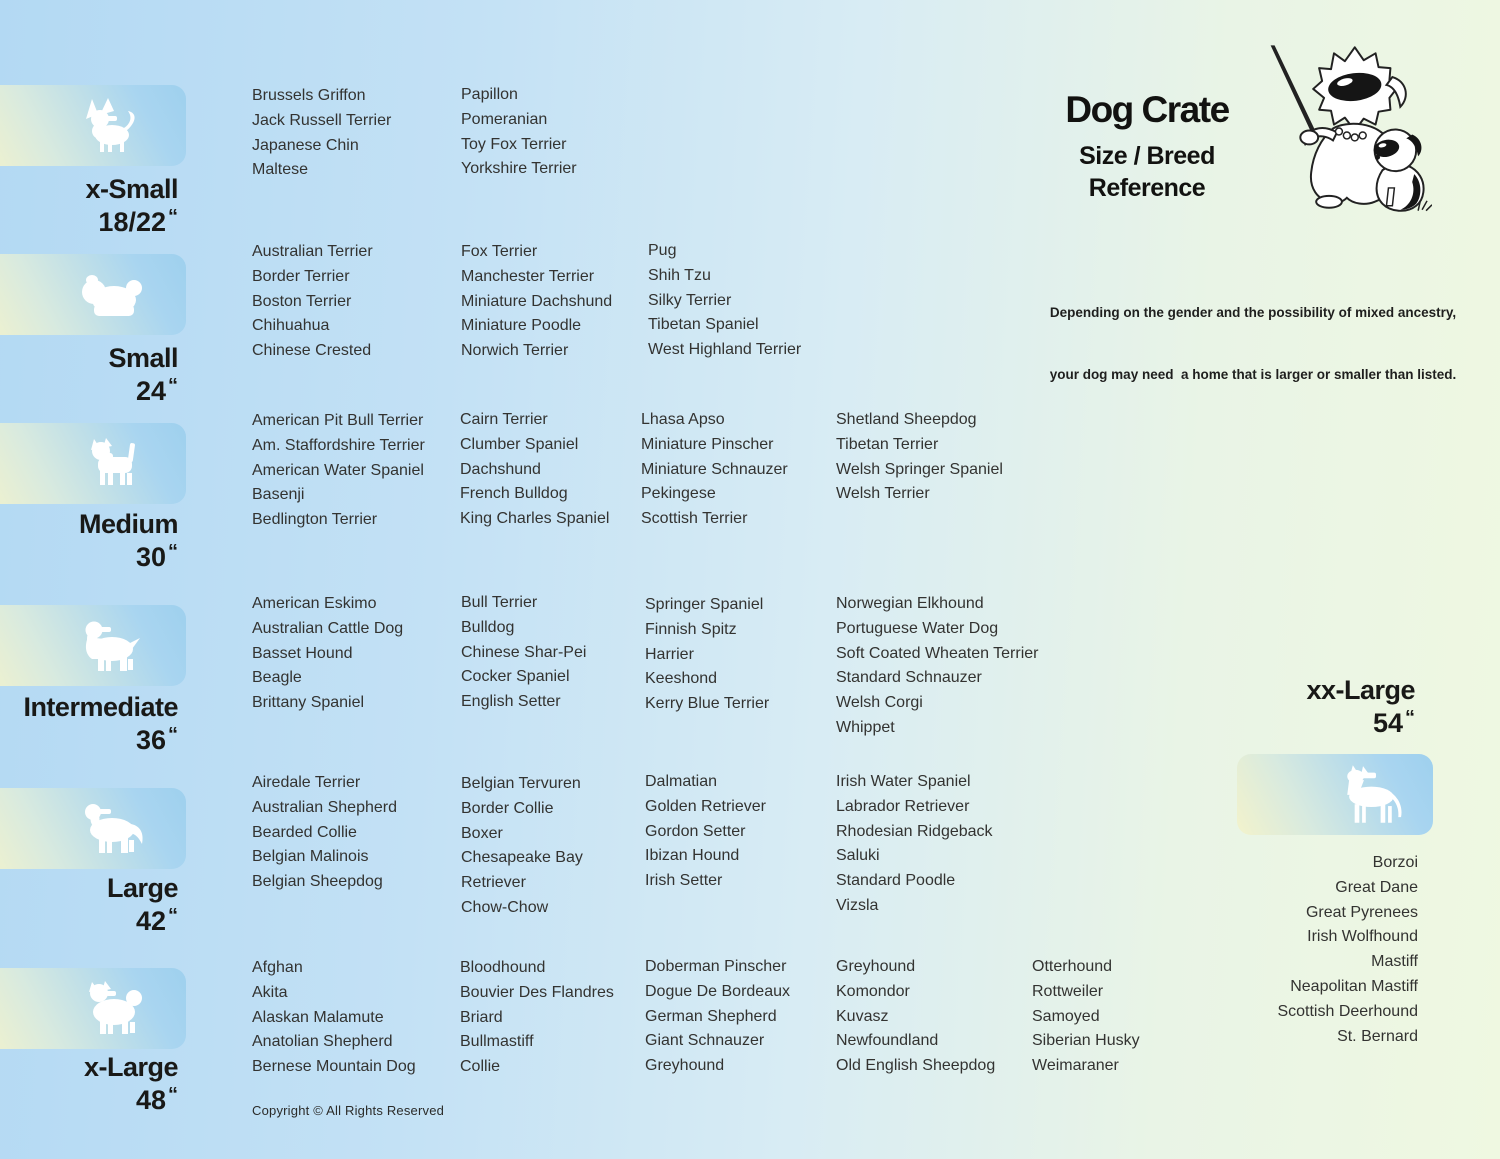  I want to click on size-label-x-small: x-Small 18/22 “, so click(89, 207).